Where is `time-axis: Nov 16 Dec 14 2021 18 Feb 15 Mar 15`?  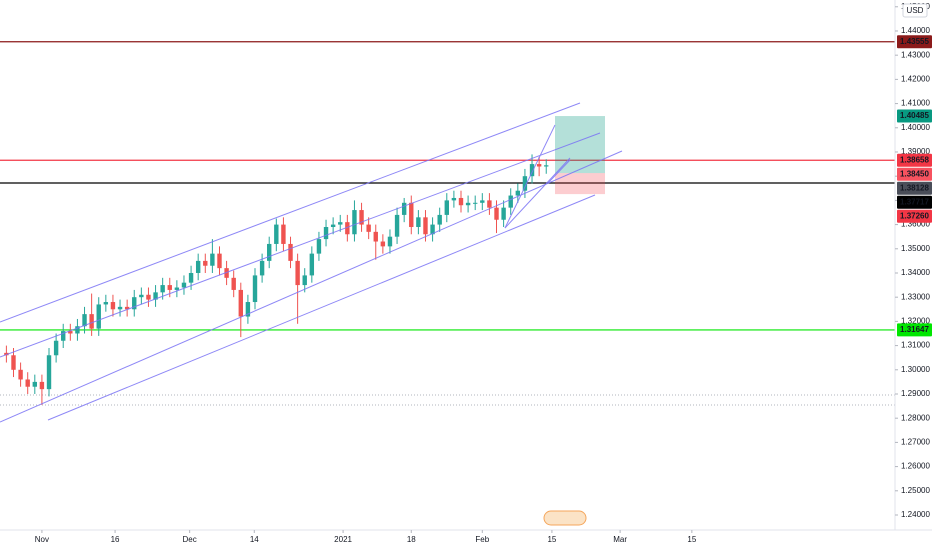
time-axis: Nov 16 Dec 14 2021 18 Feb 15 Mar 15 is located at coordinates (466, 536).